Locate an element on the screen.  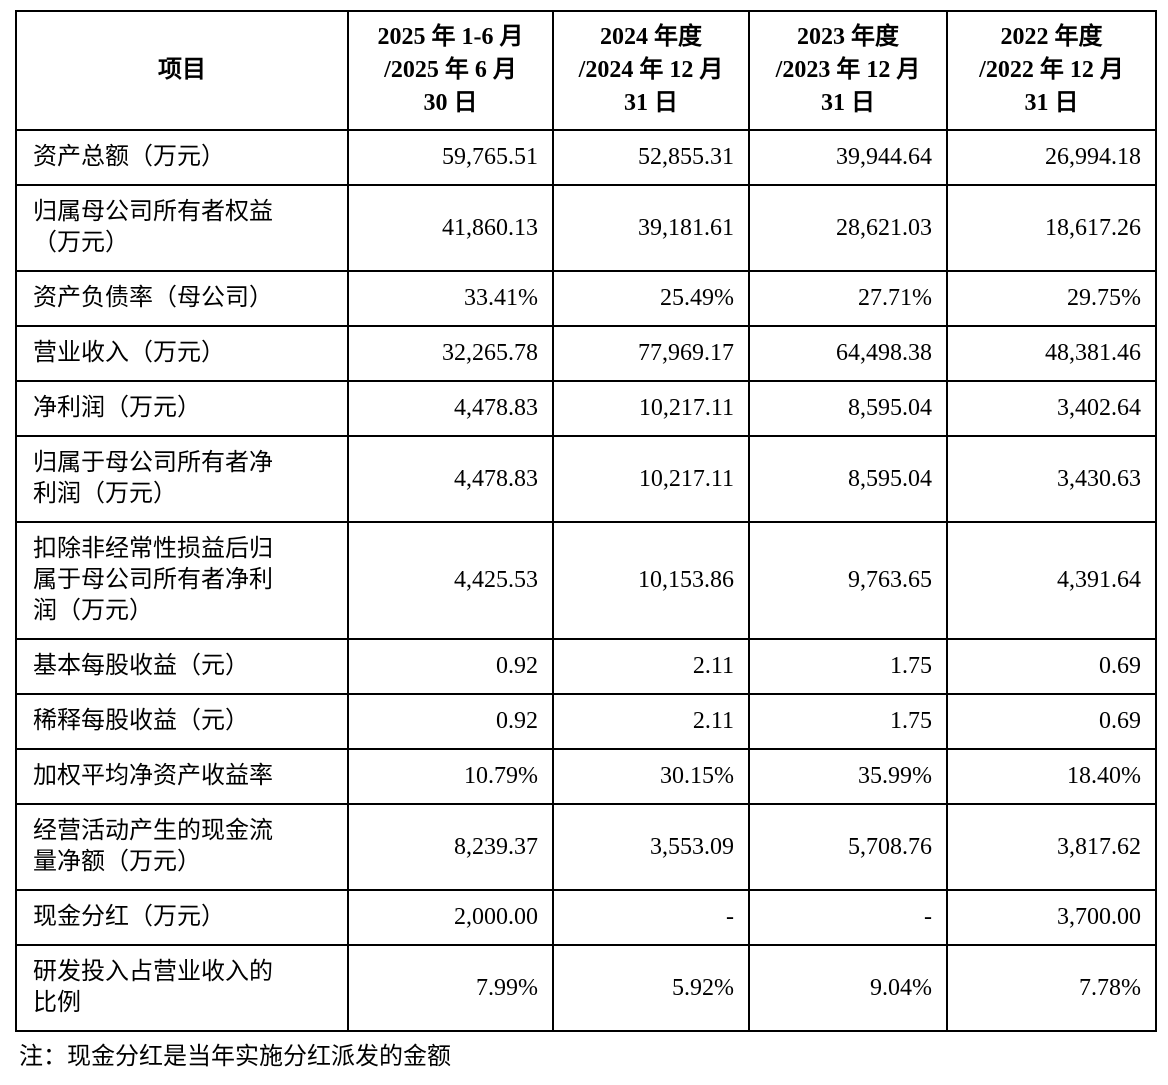
table-row: 现金分红（万元） 2,000.00- -3,700.00 is located at coordinates (586, 917).